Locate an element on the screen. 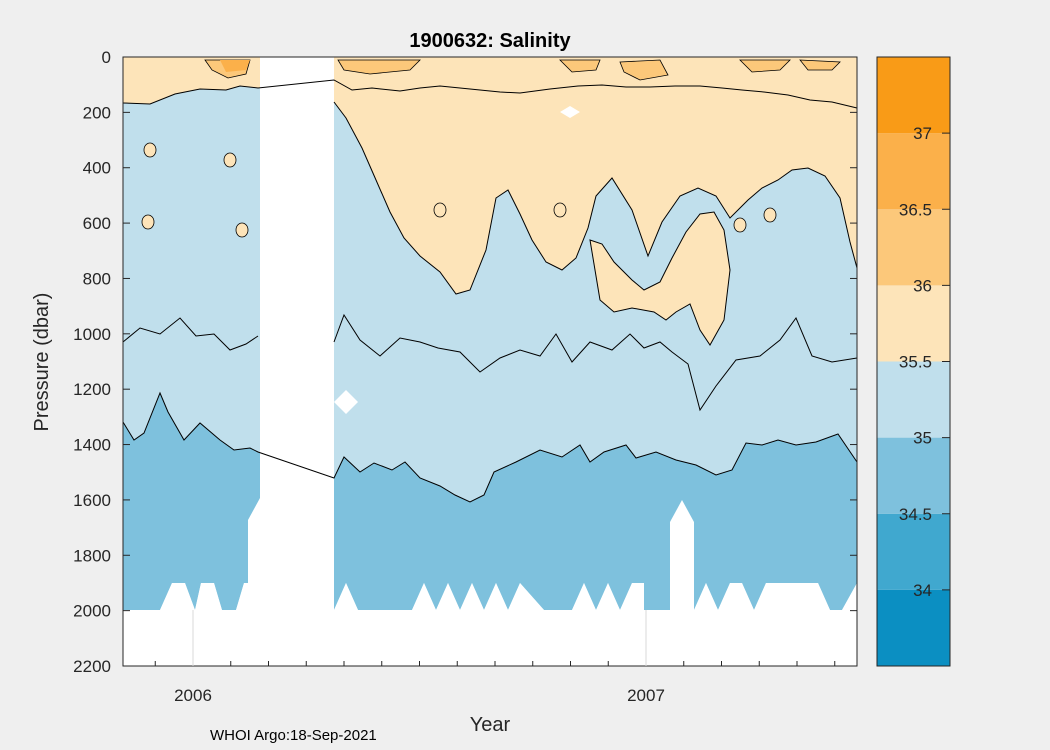  contour-35.5-plume is located at coordinates (595, 198).